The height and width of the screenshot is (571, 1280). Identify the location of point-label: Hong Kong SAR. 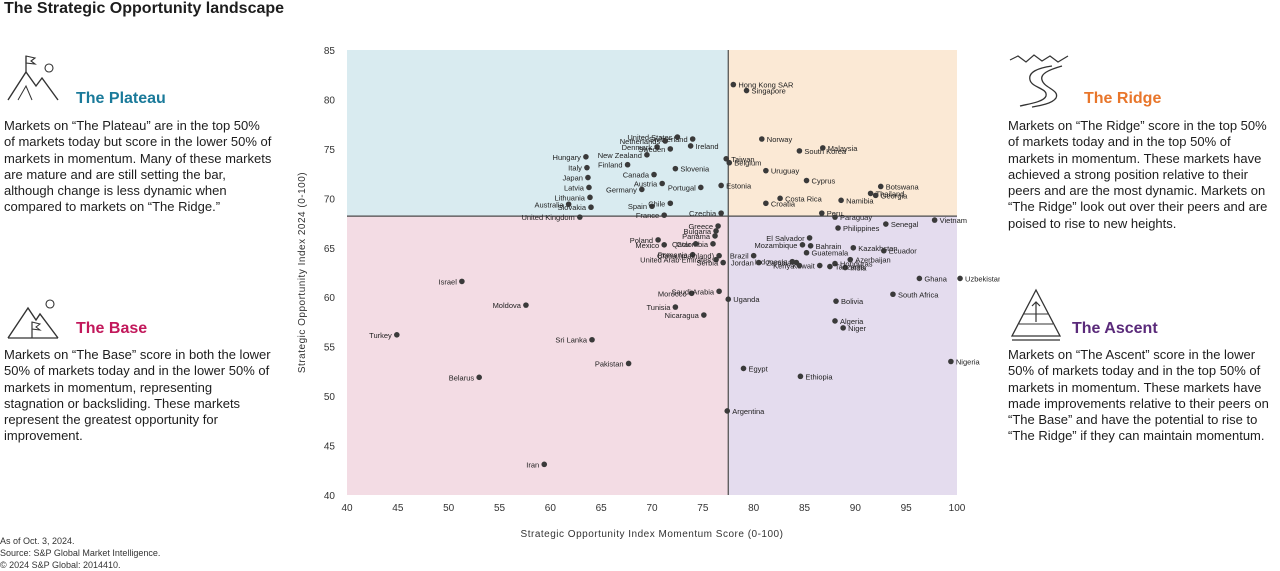
(766, 85).